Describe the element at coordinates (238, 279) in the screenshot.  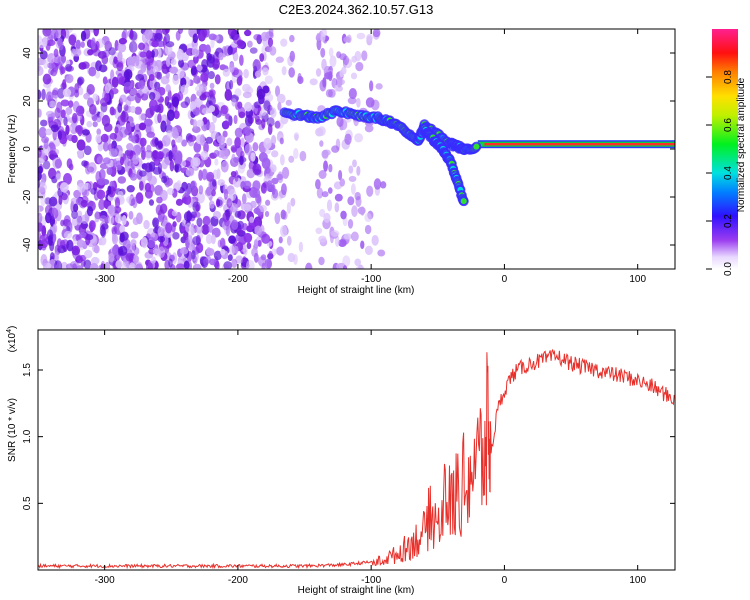
I see `x-tick-label: -200` at that location.